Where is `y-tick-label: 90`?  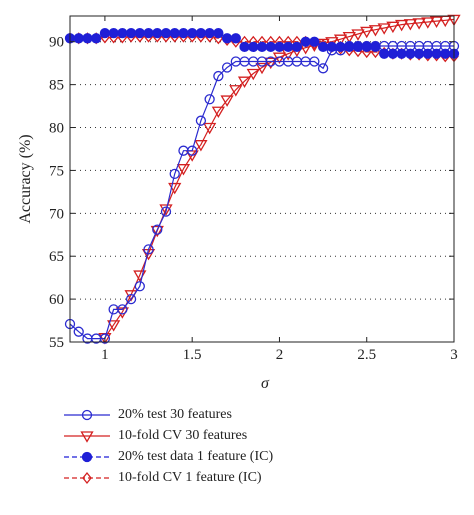
y-tick-label: 90 is located at coordinates (56, 43).